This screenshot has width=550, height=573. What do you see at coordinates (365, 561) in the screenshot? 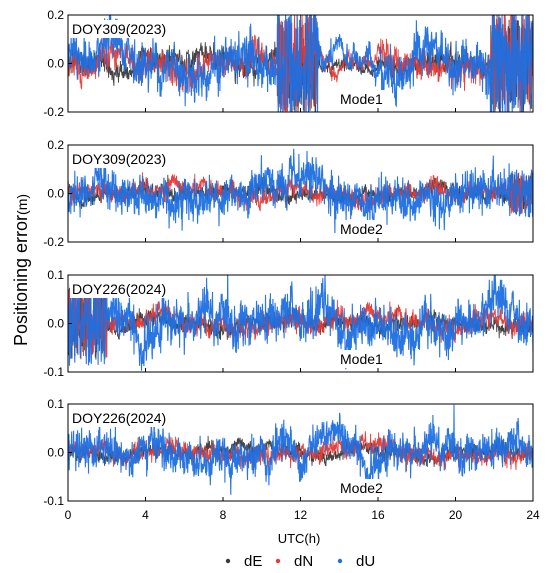
I see `legend-label-dU: dU` at bounding box center [365, 561].